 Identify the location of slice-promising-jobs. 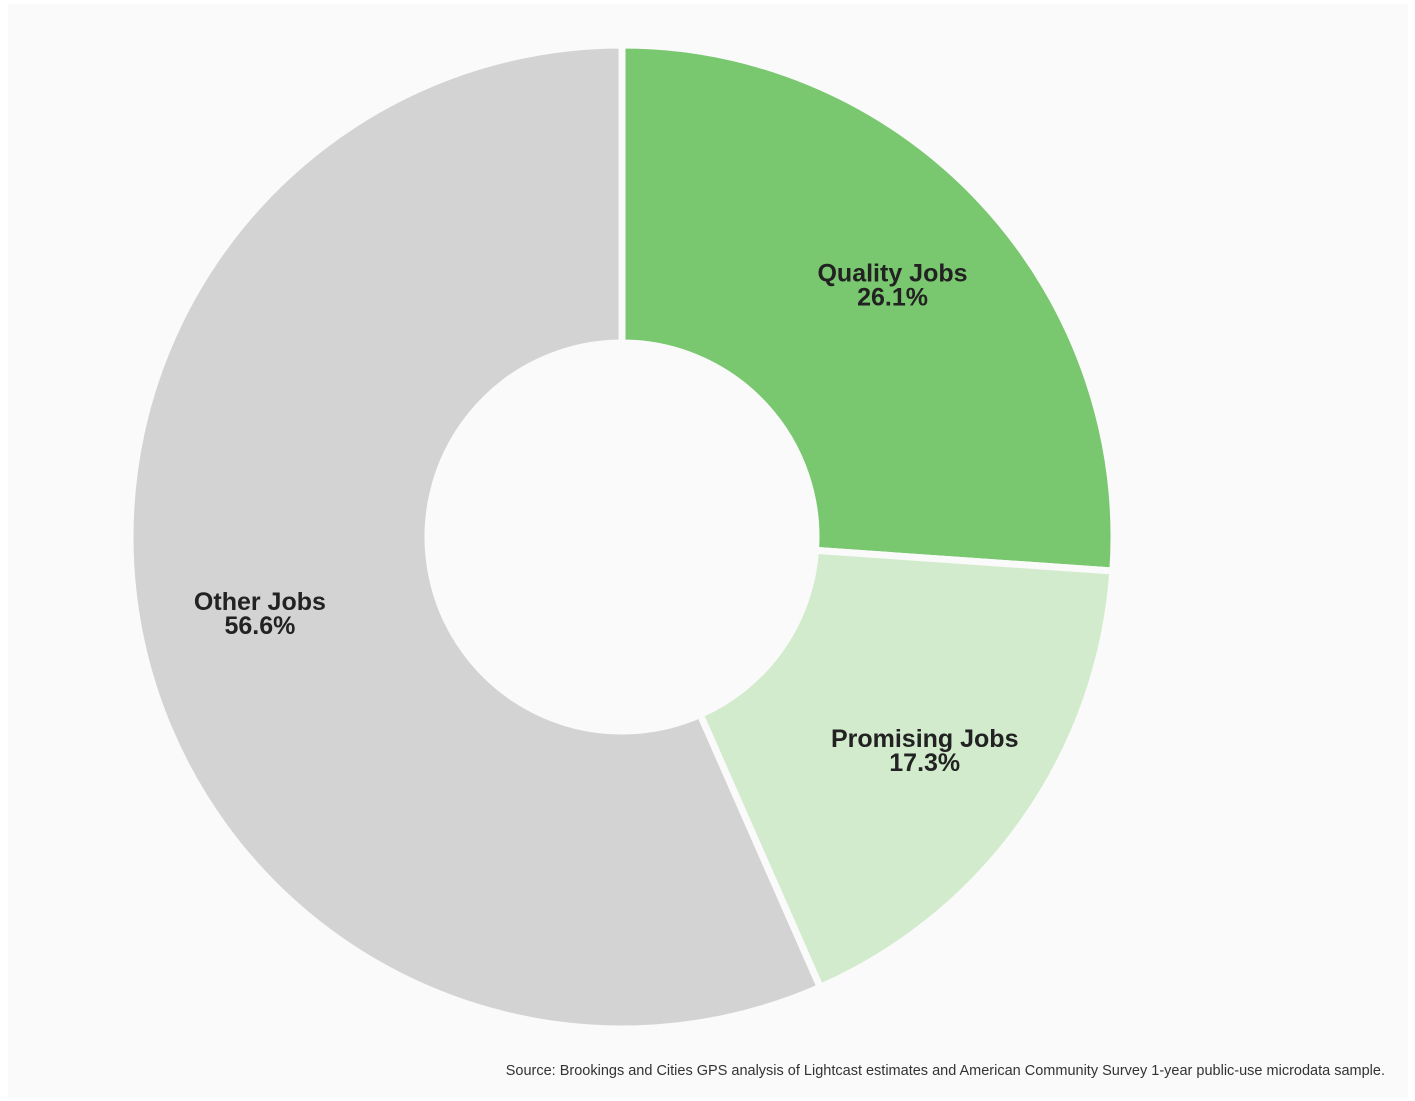
(906, 769).